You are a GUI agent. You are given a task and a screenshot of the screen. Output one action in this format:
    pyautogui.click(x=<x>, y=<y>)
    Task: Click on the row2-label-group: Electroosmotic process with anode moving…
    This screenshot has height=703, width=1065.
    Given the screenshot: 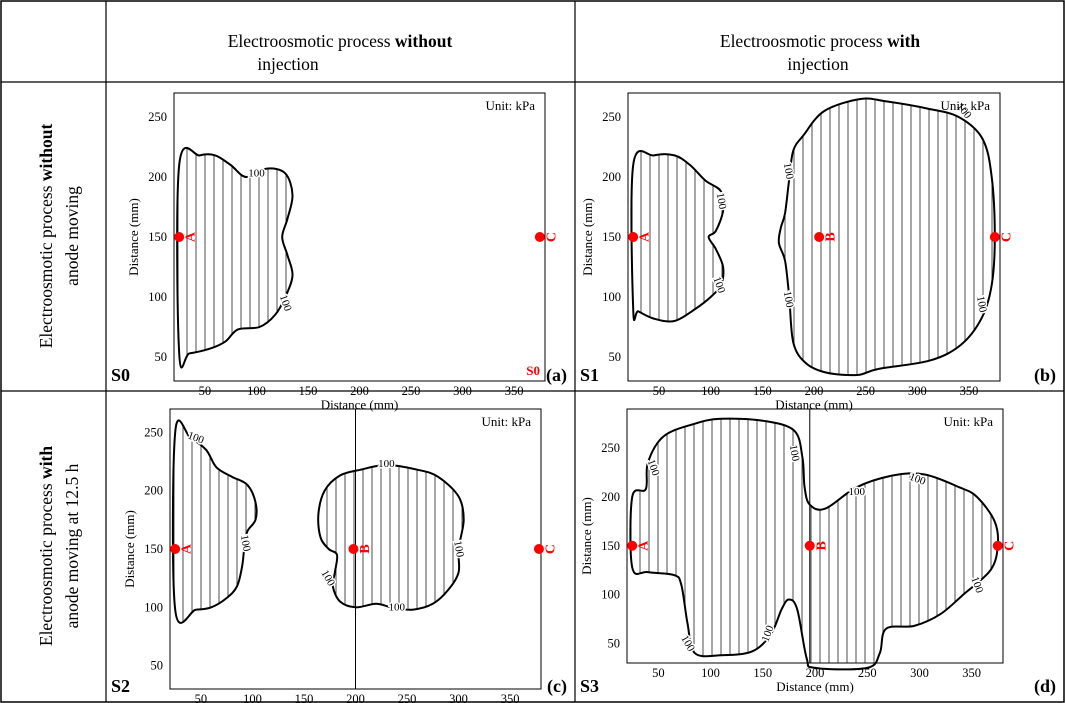 What is the action you would take?
    pyautogui.click(x=59, y=546)
    